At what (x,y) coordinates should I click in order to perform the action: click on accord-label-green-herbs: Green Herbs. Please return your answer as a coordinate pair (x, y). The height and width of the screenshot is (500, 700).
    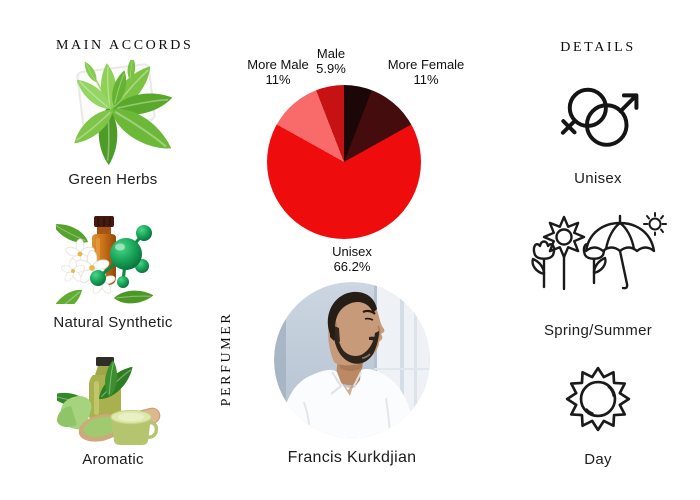
    Looking at the image, I should click on (113, 179).